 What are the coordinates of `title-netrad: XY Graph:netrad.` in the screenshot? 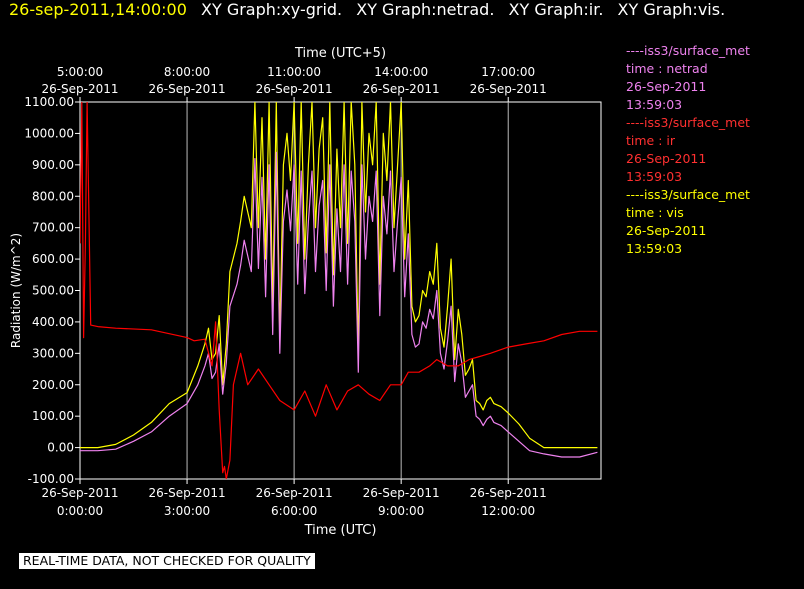 It's located at (425, 9).